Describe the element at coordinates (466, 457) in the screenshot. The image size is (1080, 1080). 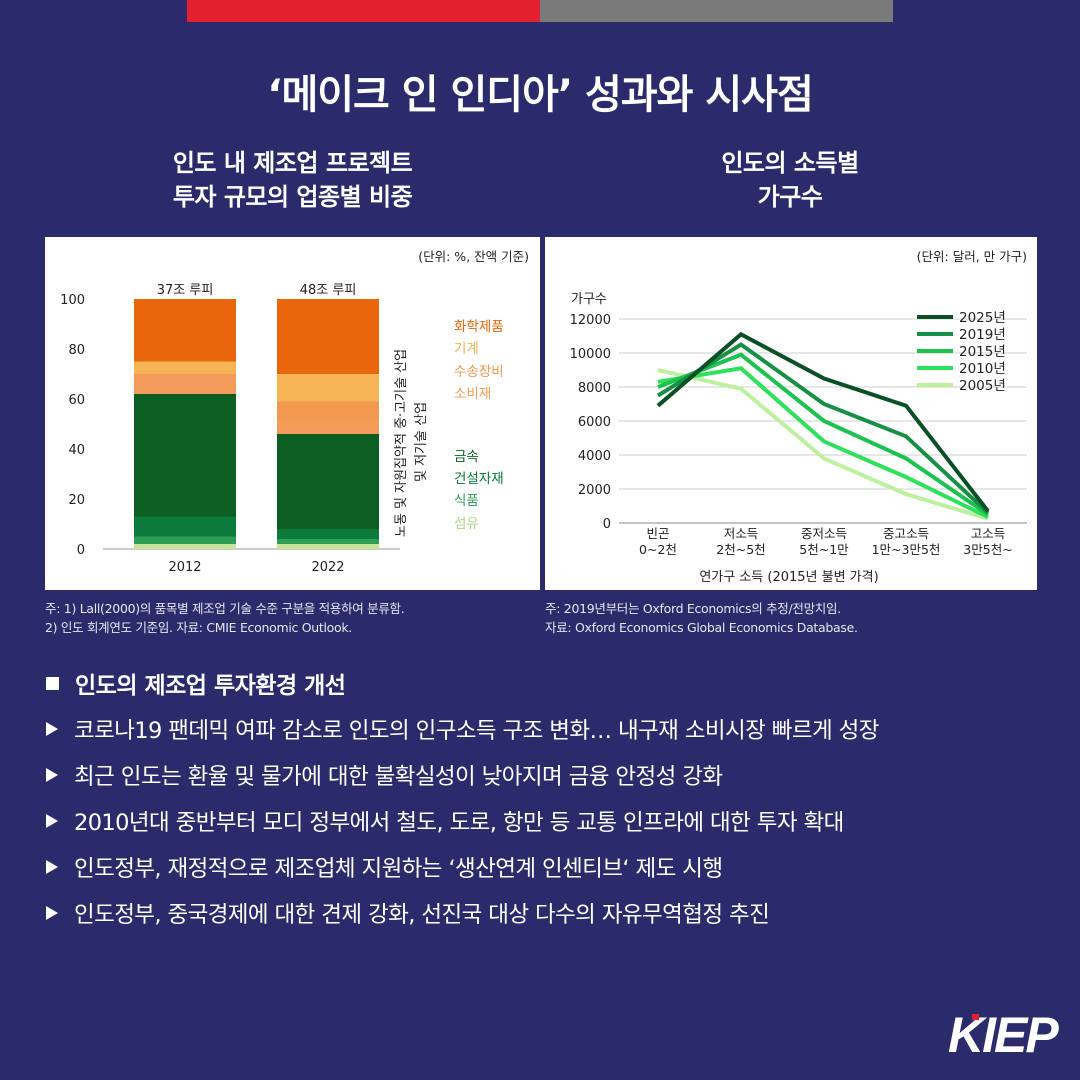
I see `legend-label-금속: 금속` at that location.